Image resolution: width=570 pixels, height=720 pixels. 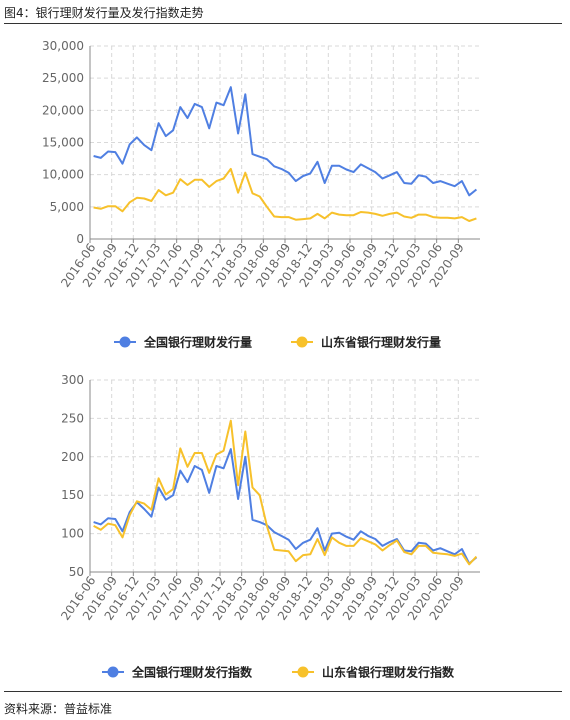 What do you see at coordinates (76, 572) in the screenshot?
I see `y-tick-label: 50` at bounding box center [76, 572].